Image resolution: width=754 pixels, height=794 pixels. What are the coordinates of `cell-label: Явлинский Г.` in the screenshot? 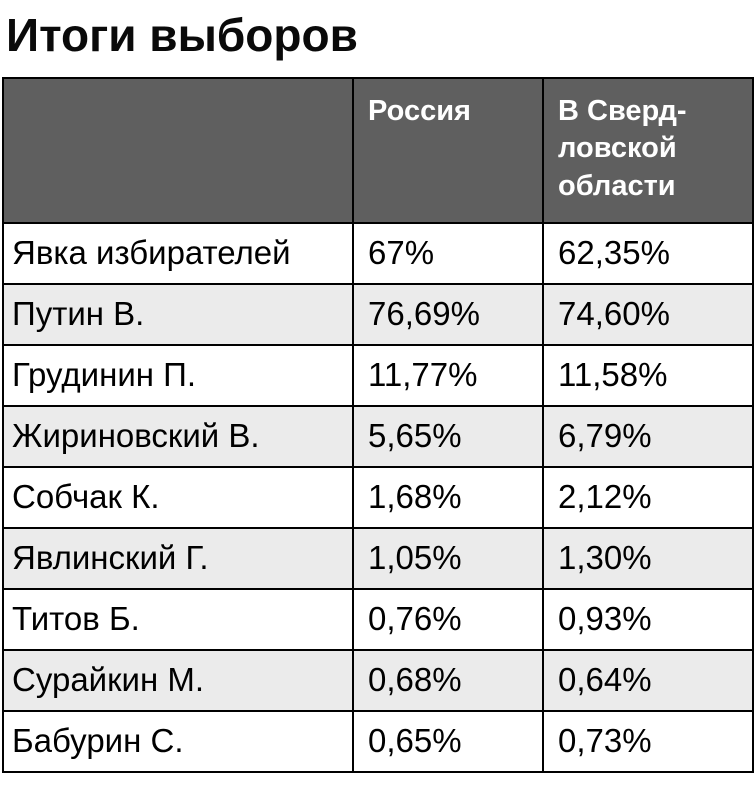 It's located at (178, 558).